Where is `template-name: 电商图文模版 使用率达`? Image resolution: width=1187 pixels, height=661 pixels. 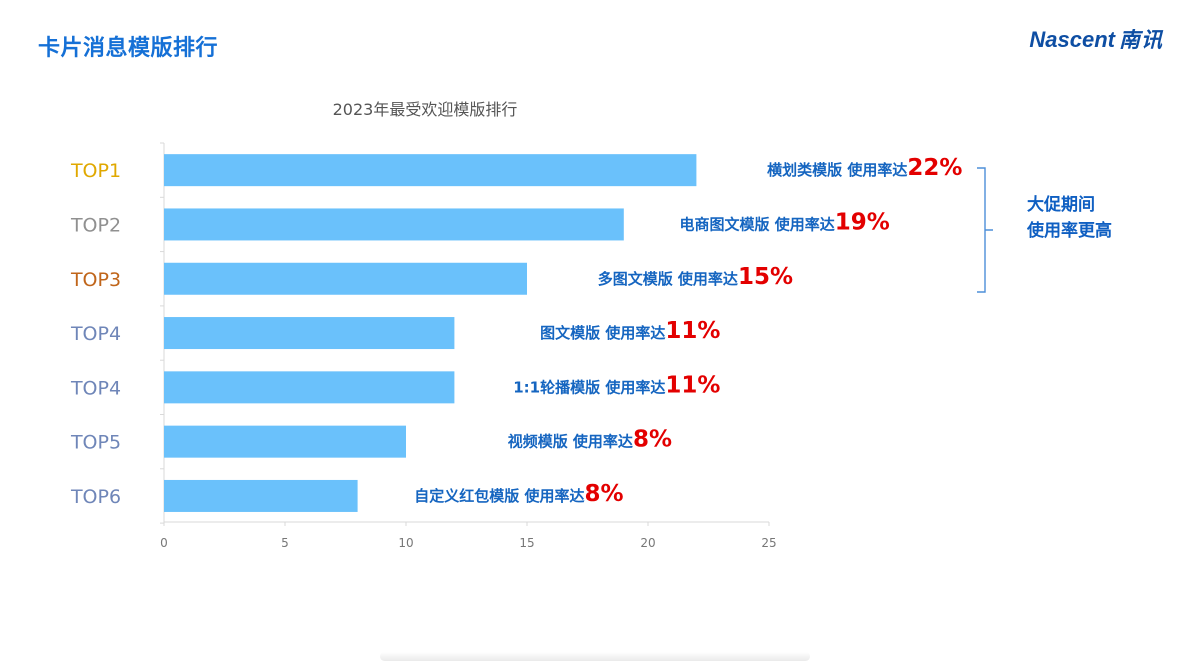 template-name: 电商图文模版 使用率达 is located at coordinates (757, 224).